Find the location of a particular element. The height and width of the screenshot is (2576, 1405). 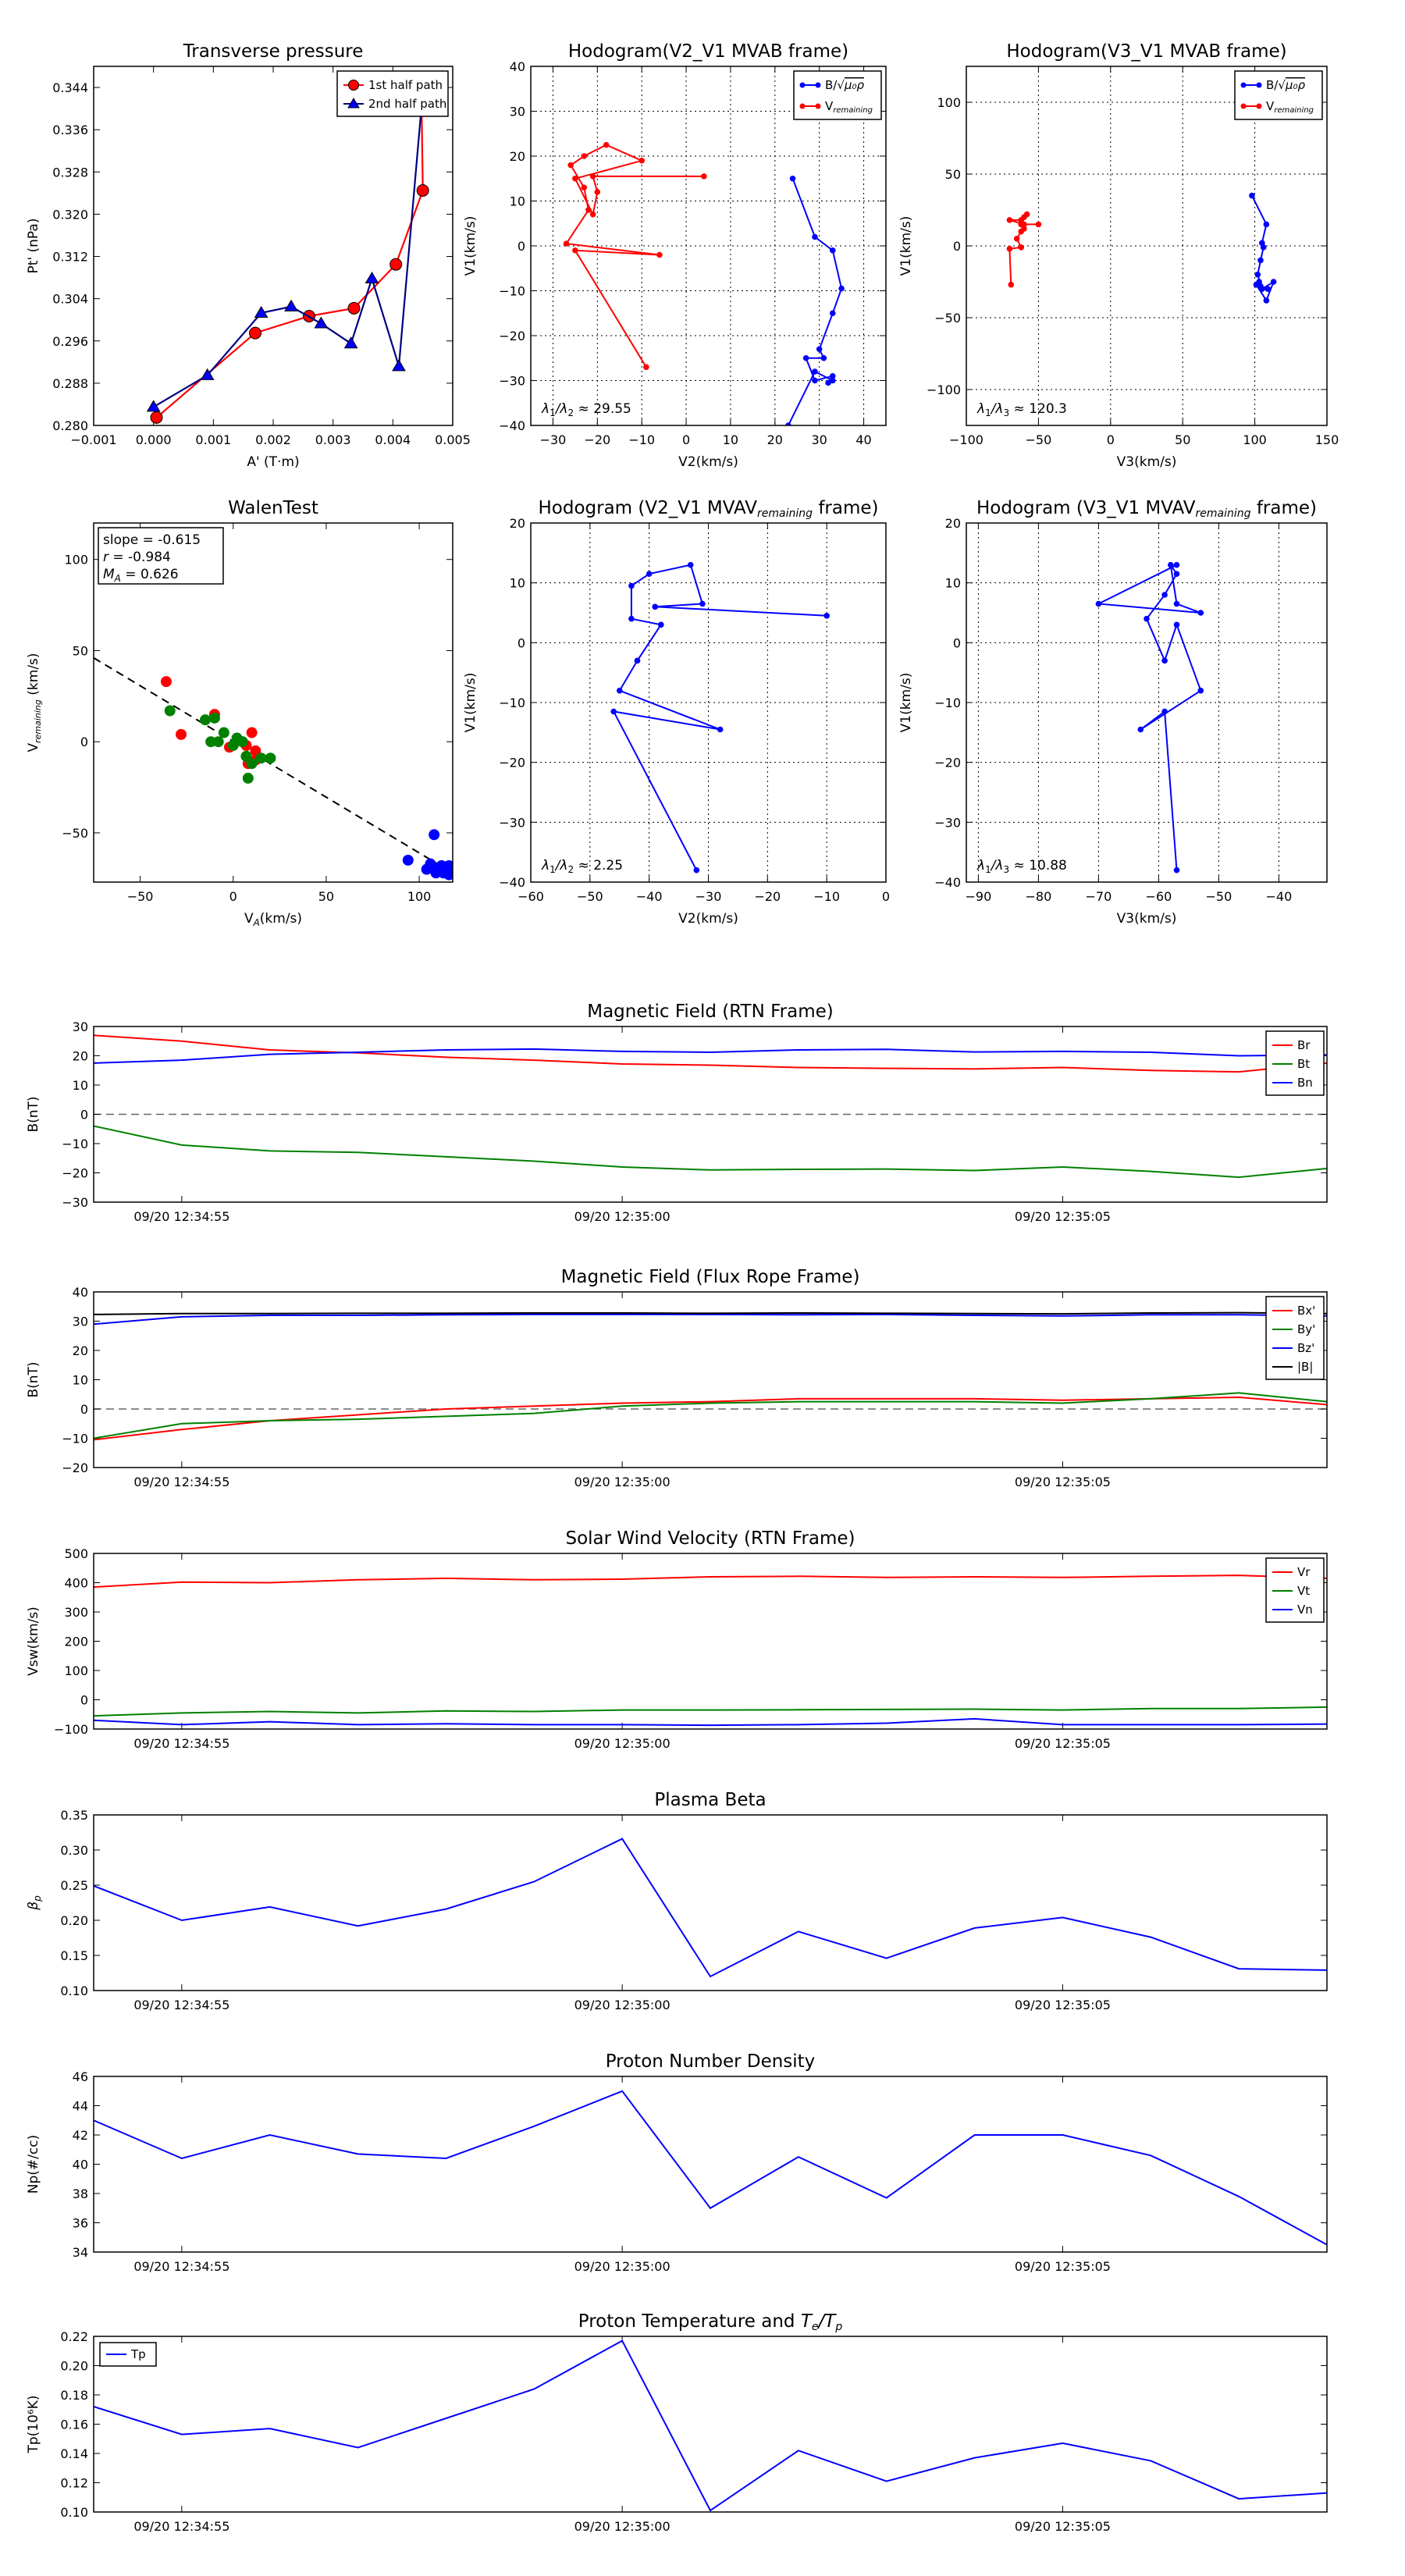

y-tick-label: −10 is located at coordinates (948, 703).